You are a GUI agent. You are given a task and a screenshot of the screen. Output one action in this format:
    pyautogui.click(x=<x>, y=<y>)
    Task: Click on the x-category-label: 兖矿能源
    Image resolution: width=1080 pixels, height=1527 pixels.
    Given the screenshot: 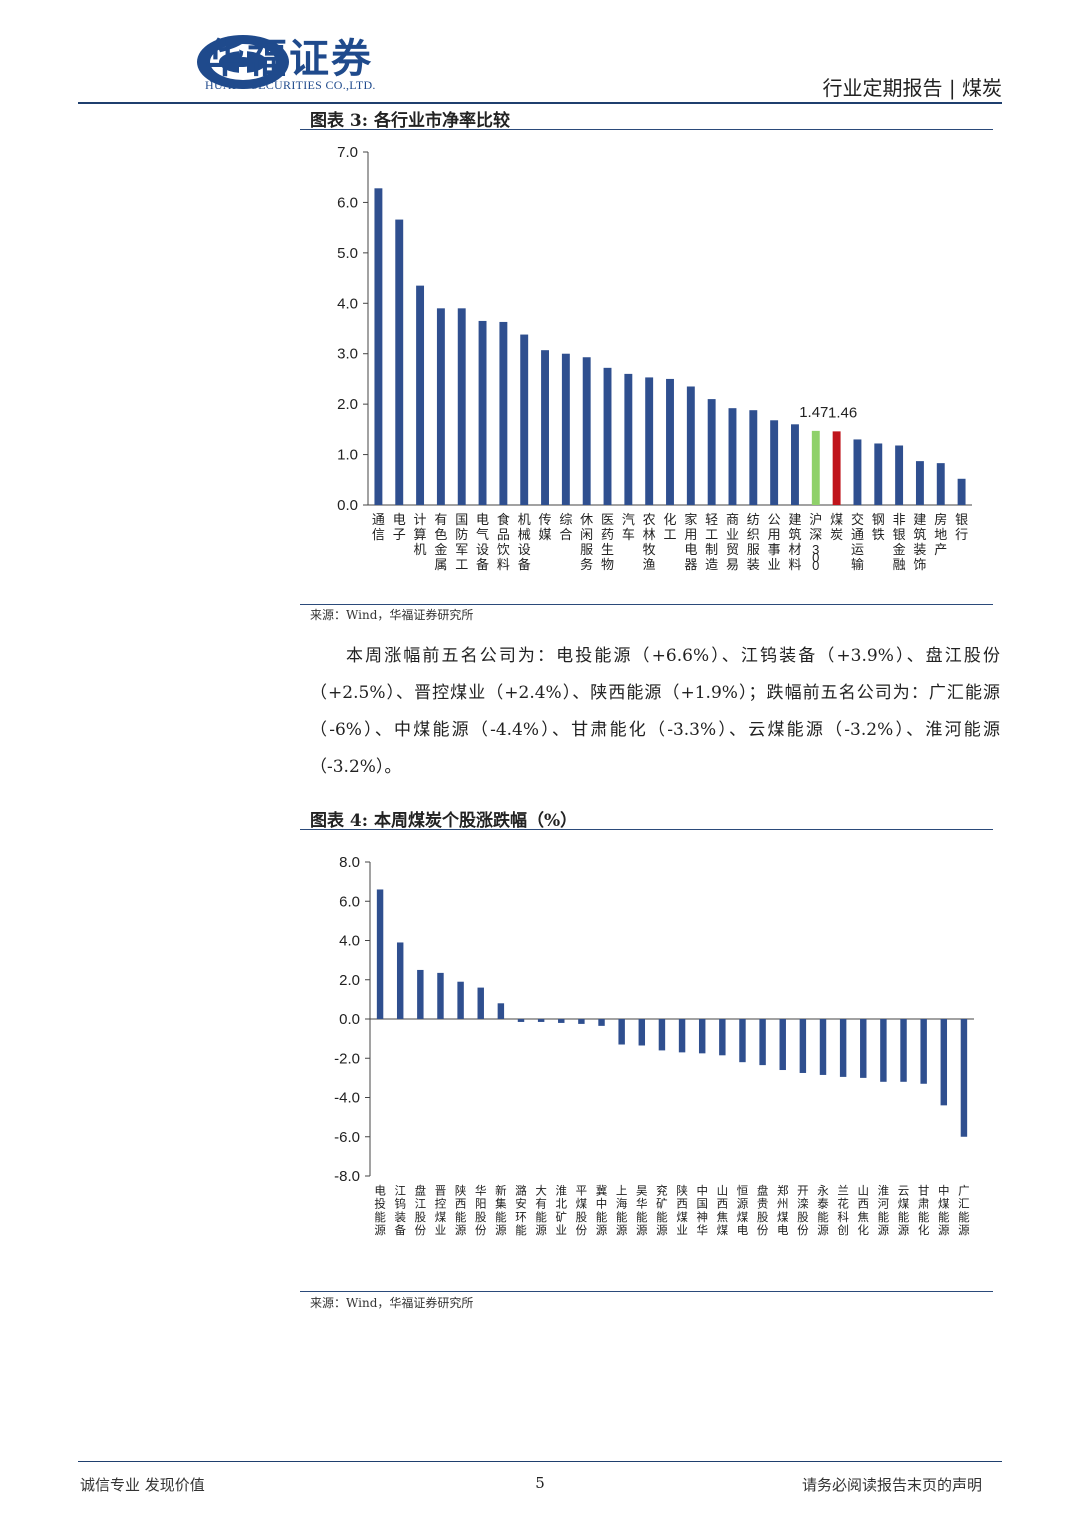 What is the action you would take?
    pyautogui.click(x=662, y=1211)
    